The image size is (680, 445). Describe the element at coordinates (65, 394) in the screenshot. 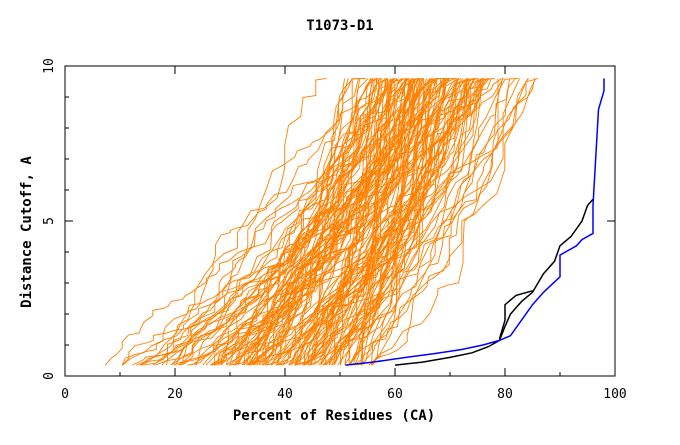

I see `x-tick-label: 0` at that location.